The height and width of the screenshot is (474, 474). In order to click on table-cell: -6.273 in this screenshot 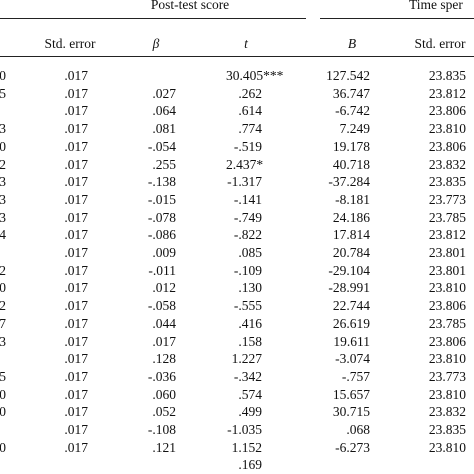, I will do `click(352, 447)`.